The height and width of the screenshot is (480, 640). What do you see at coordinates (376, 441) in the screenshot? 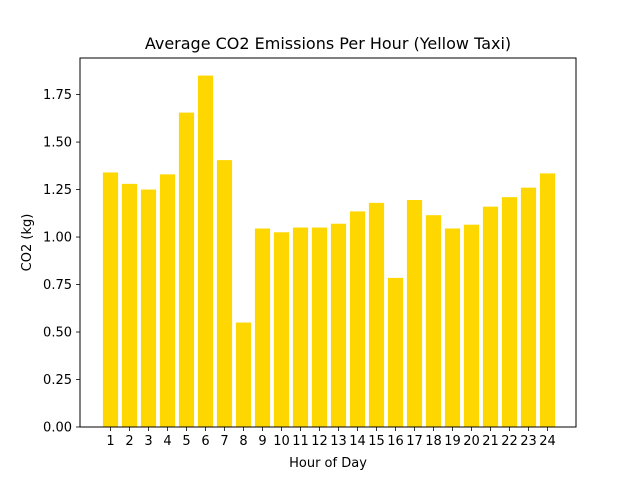
I see `x-tick-label: 15` at bounding box center [376, 441].